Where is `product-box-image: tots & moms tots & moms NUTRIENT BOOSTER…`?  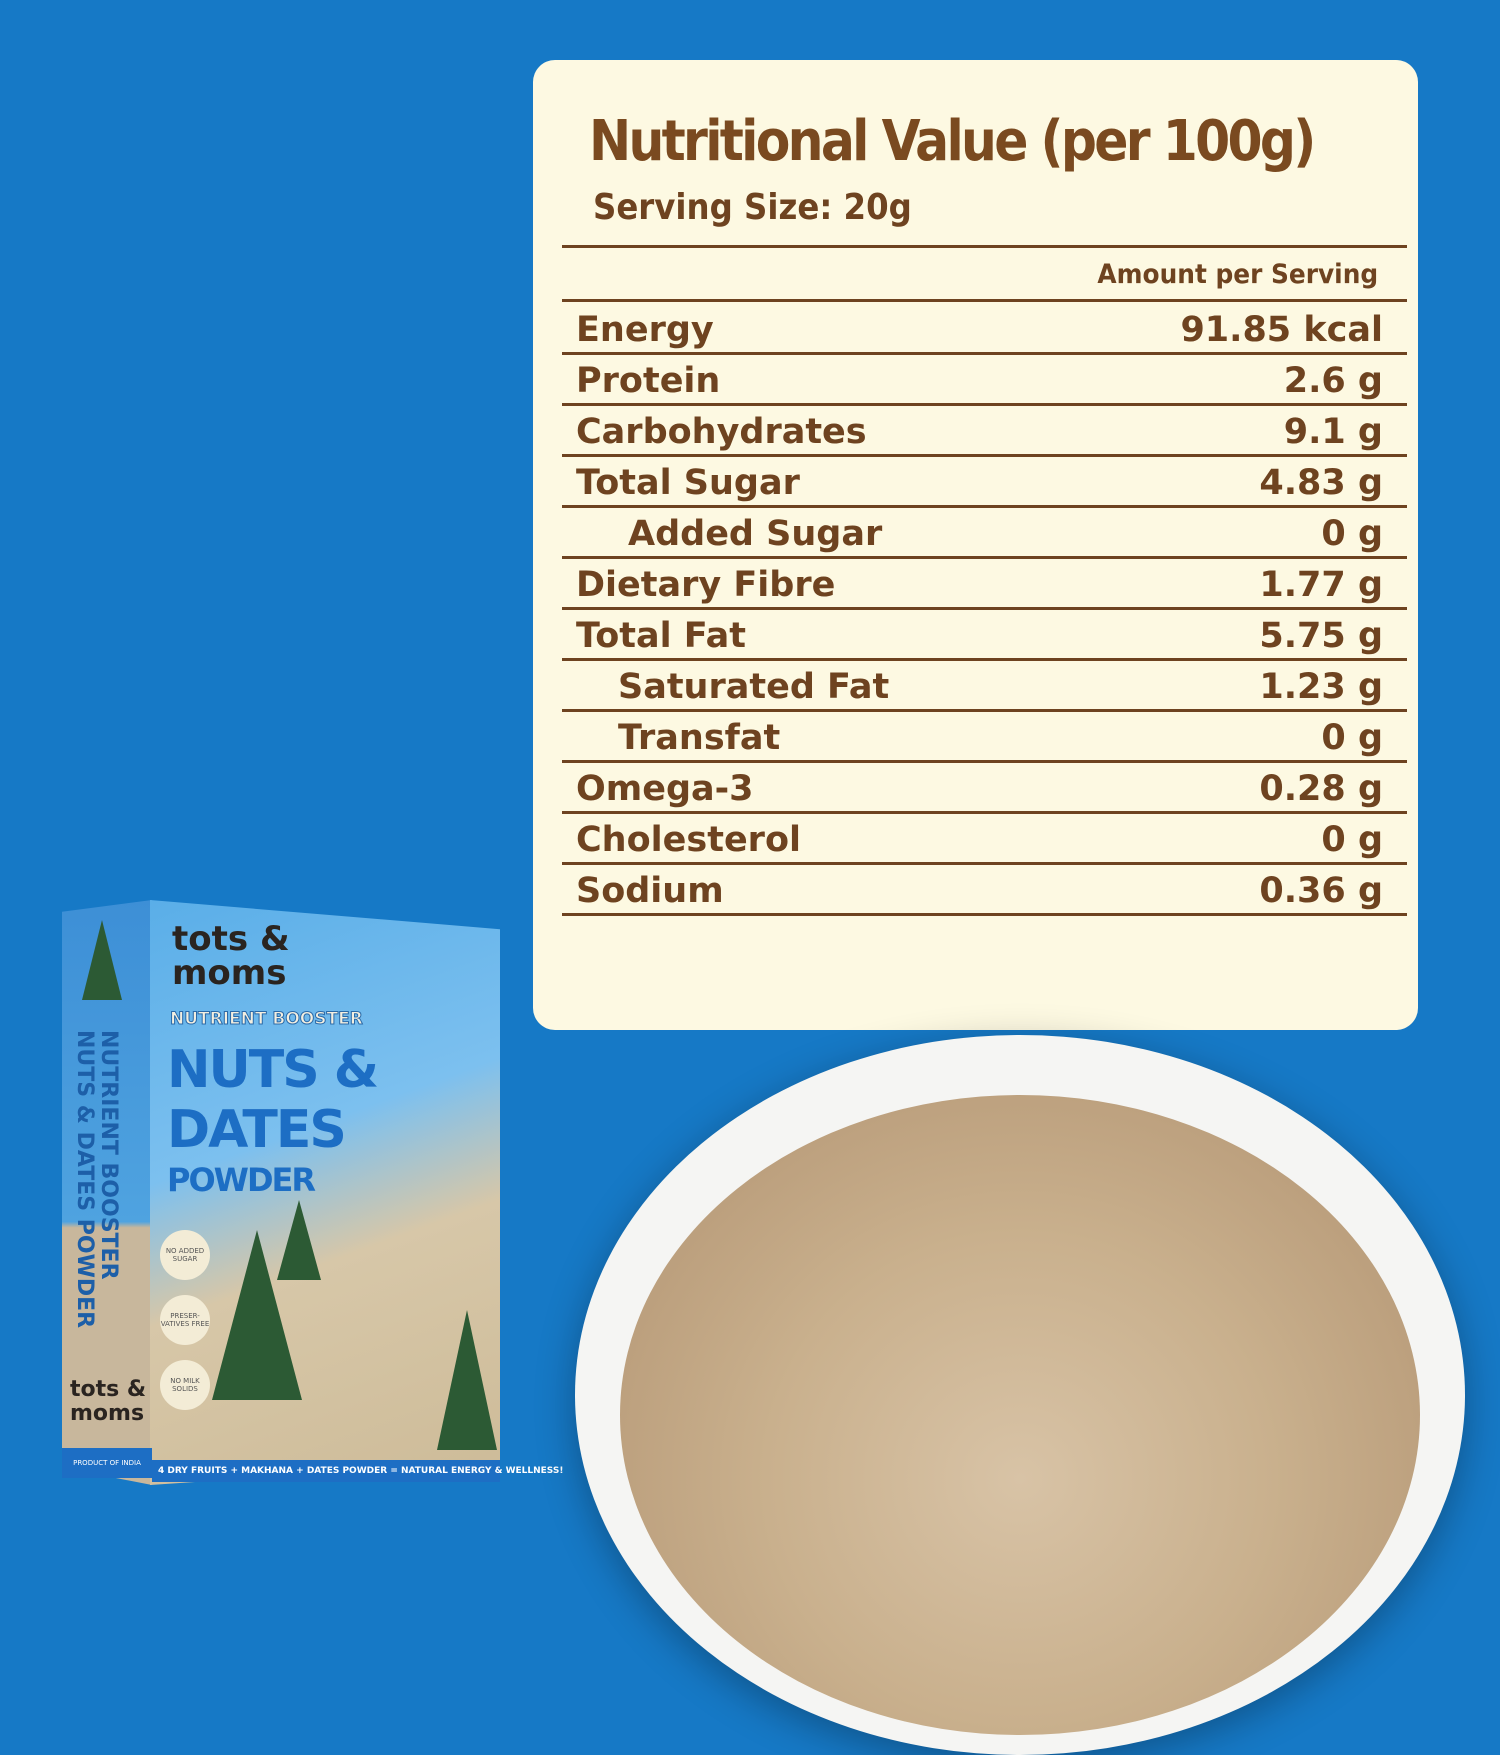 product-box-image: tots & moms tots & moms NUTRIENT BOOSTER… is located at coordinates (312, 1192).